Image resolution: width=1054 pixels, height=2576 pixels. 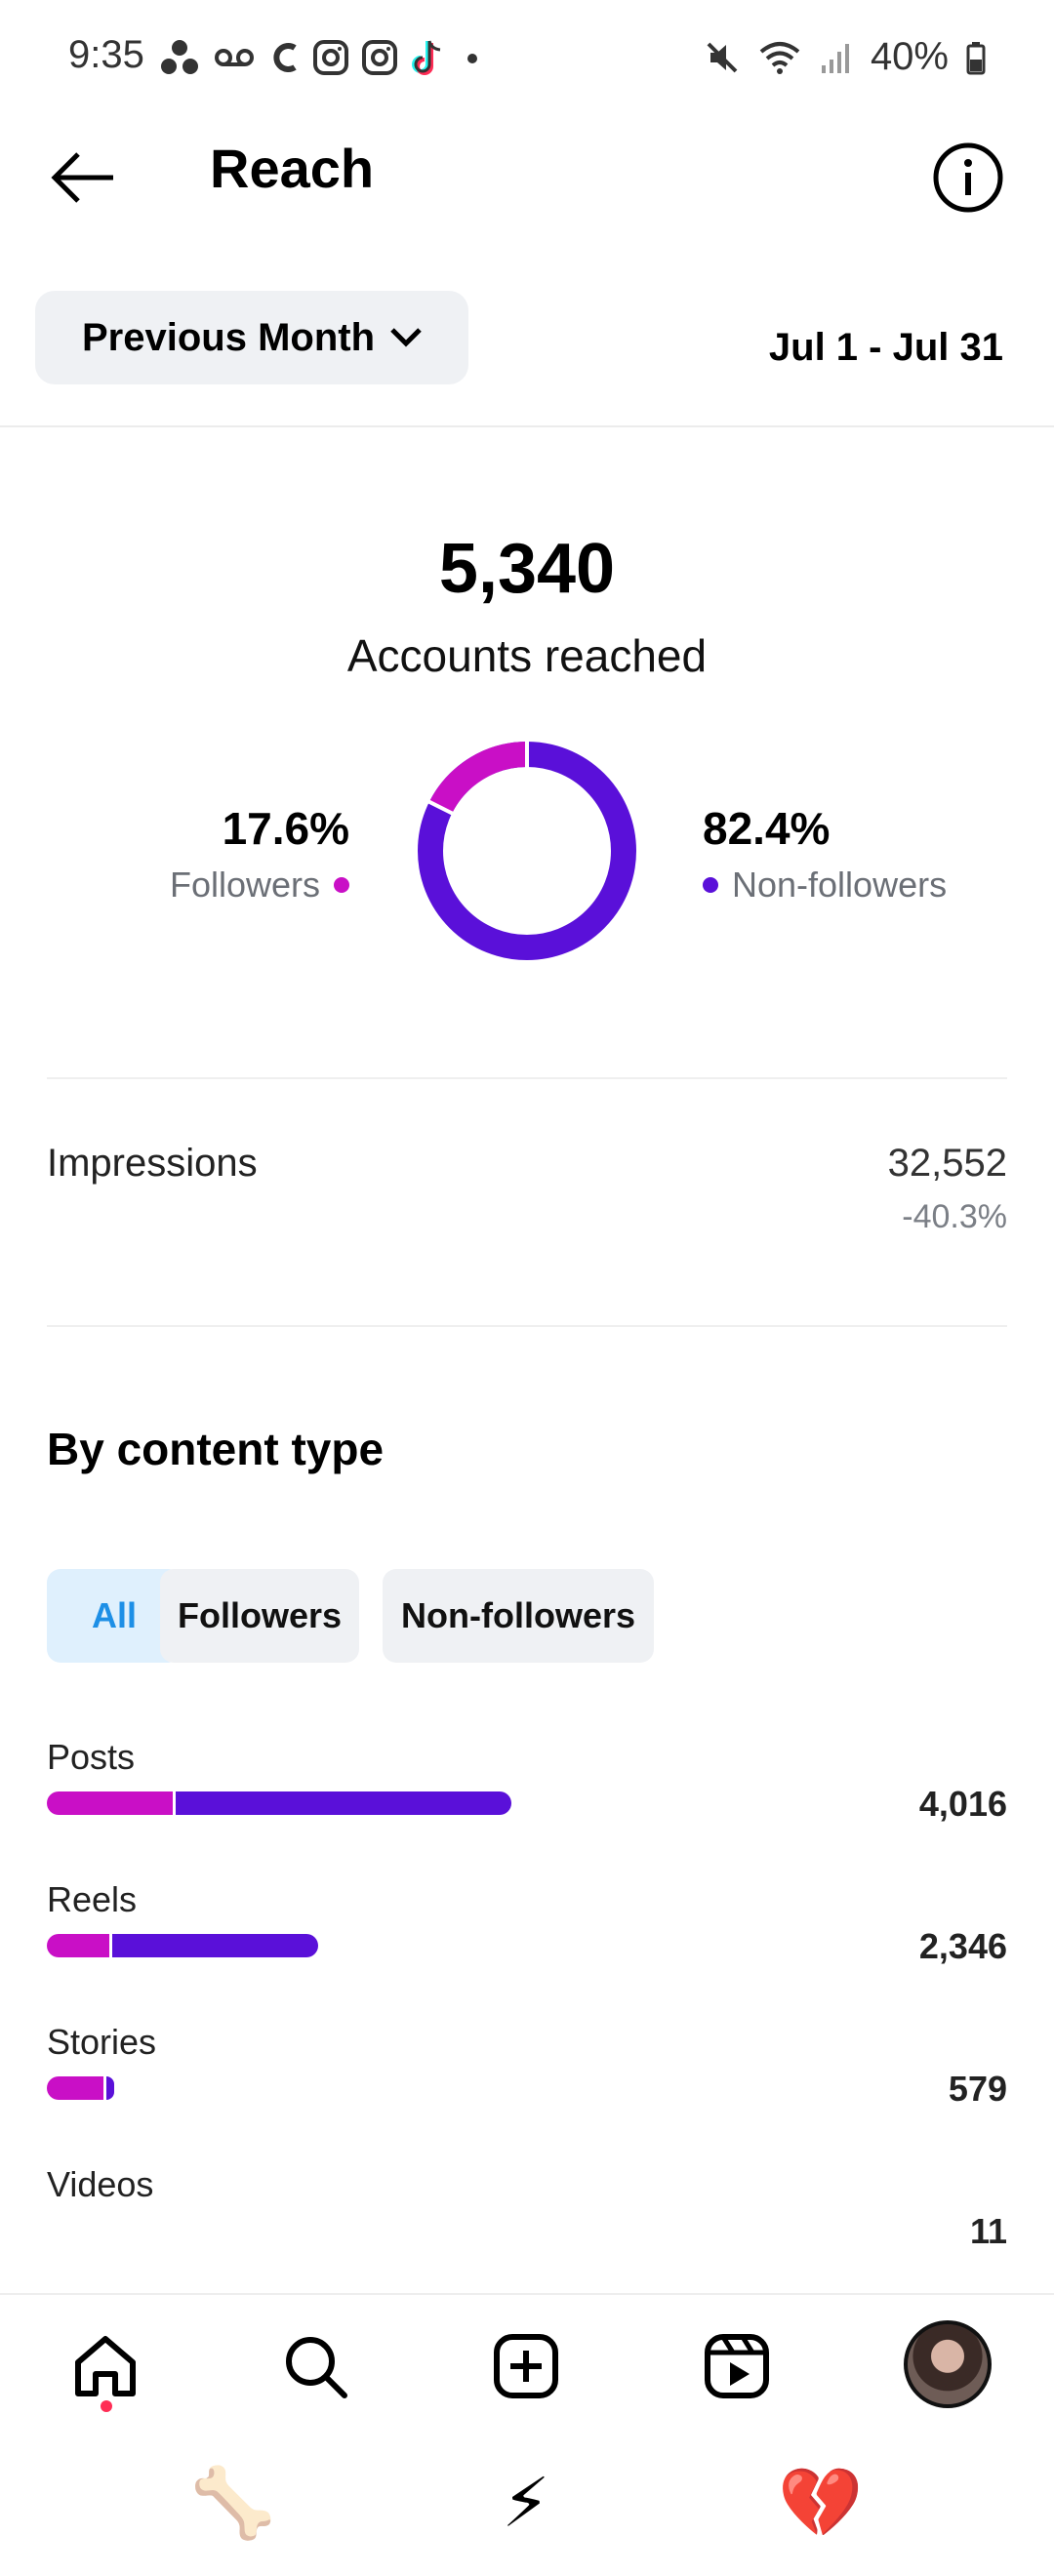 I want to click on content-type-value: 4,016, so click(x=962, y=1804).